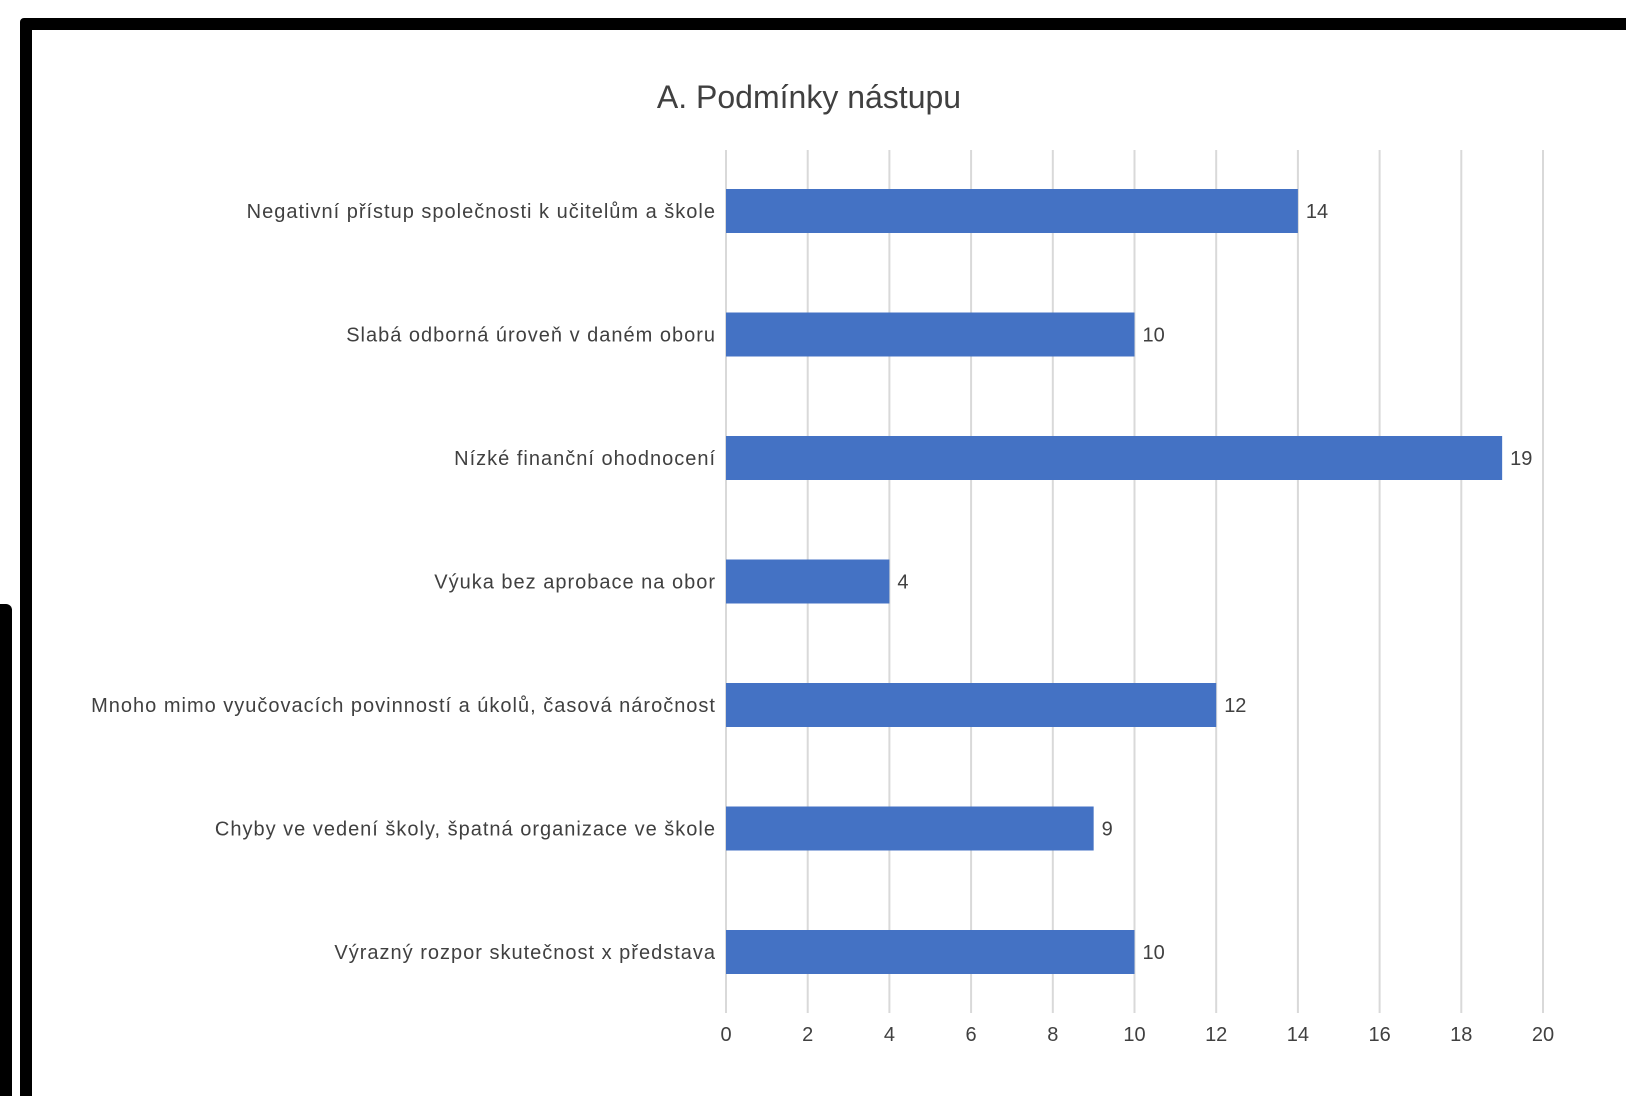 The height and width of the screenshot is (1096, 1626). I want to click on x-tick-label-6: 6, so click(971, 1035).